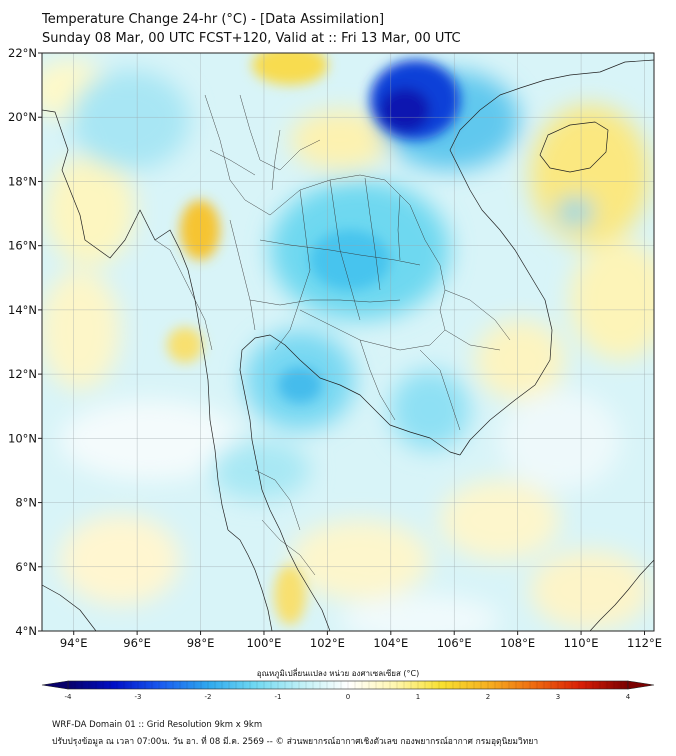 Image resolution: width=676 pixels, height=756 pixels. Describe the element at coordinates (22, 246) in the screenshot. I see `latitude-label: 16°N` at that location.